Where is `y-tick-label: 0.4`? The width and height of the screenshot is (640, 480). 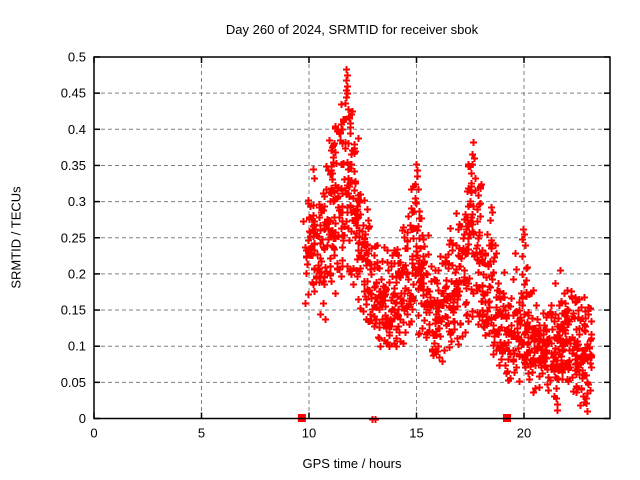
y-tick-label: 0.4 is located at coordinates (77, 129).